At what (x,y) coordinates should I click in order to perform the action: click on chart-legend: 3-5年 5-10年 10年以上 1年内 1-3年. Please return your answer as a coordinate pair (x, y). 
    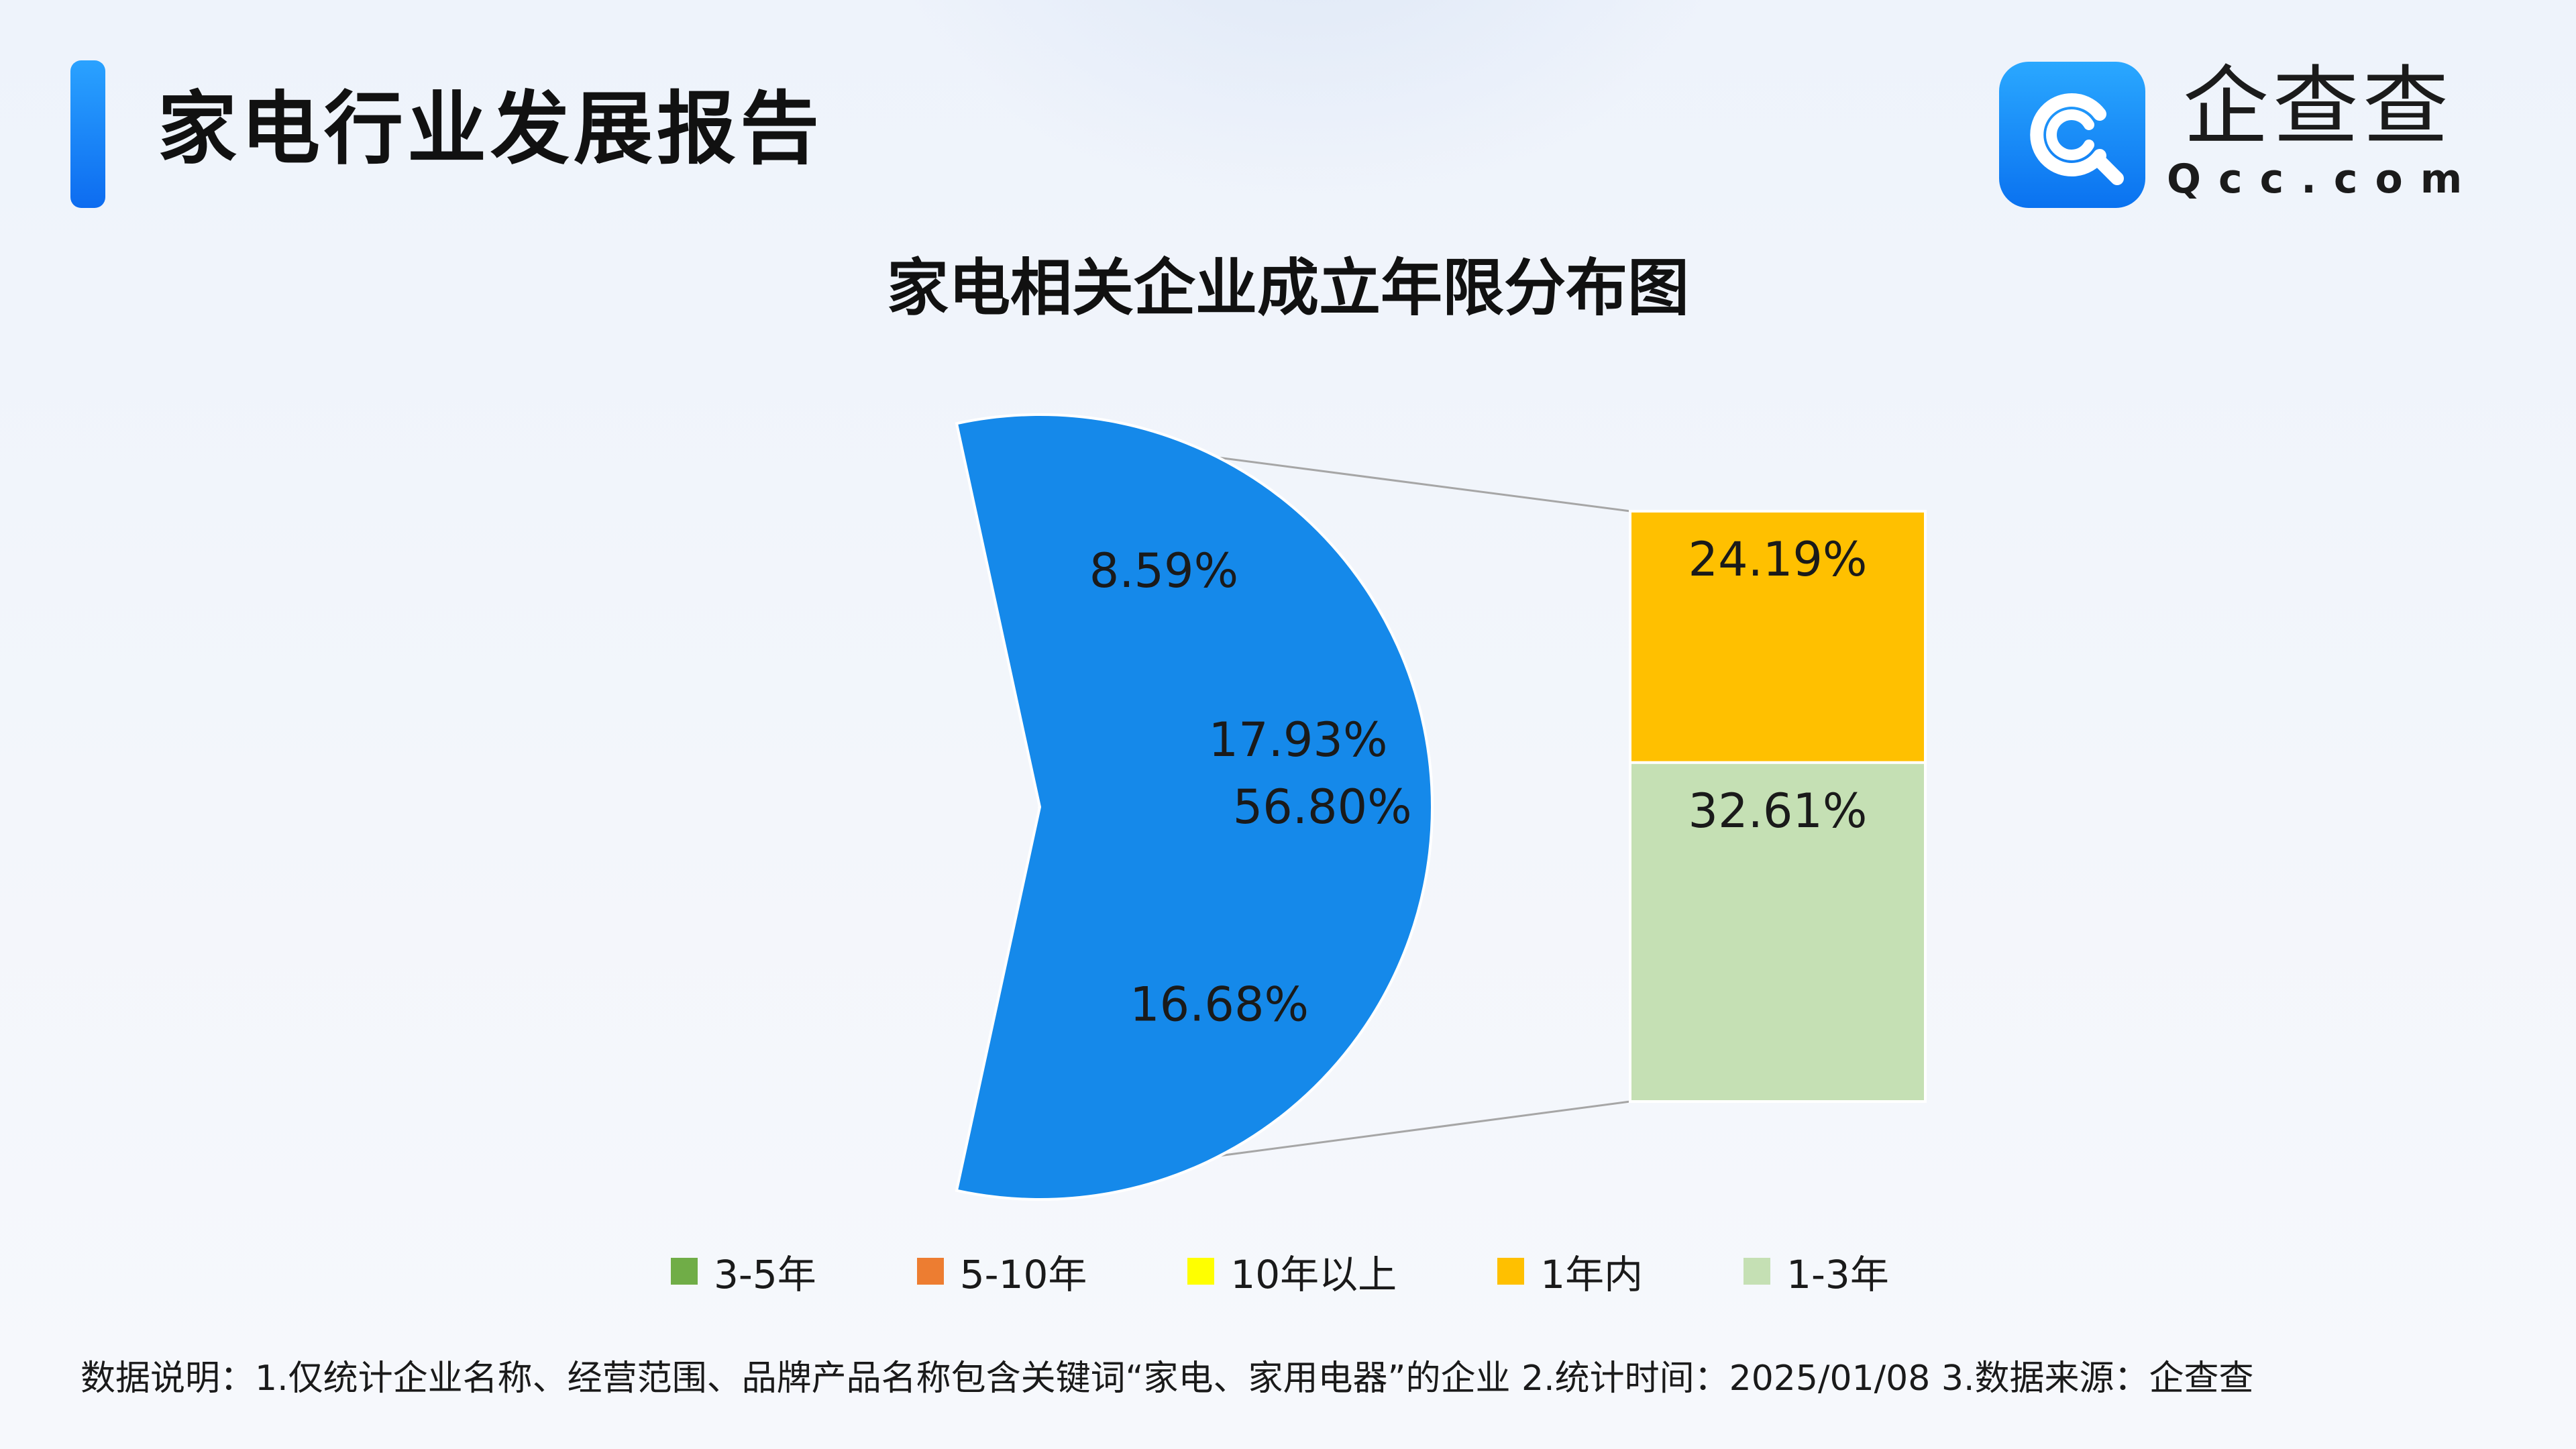
    Looking at the image, I should click on (1341, 1271).